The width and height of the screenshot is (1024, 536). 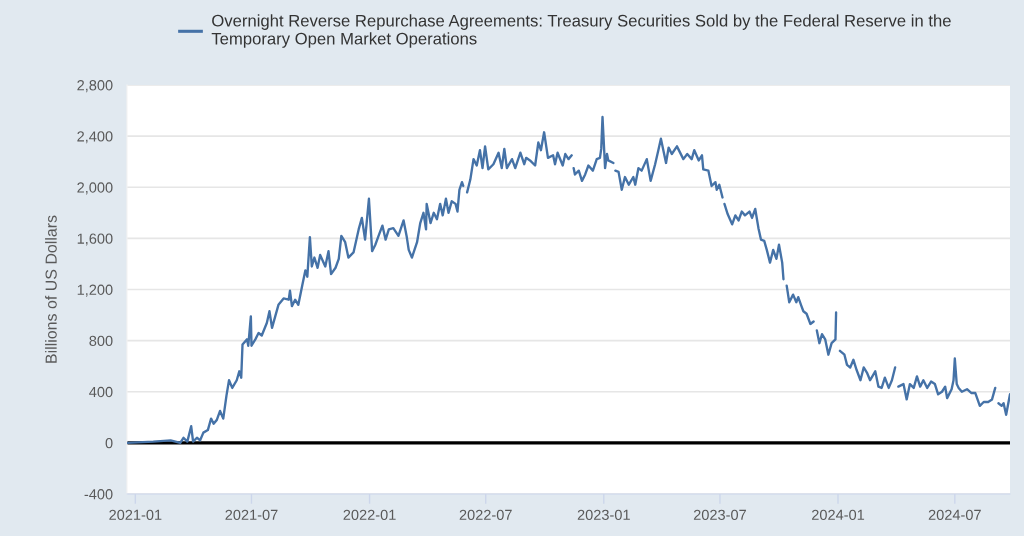 What do you see at coordinates (369, 514) in the screenshot?
I see `x-tick-label: 2022-01` at bounding box center [369, 514].